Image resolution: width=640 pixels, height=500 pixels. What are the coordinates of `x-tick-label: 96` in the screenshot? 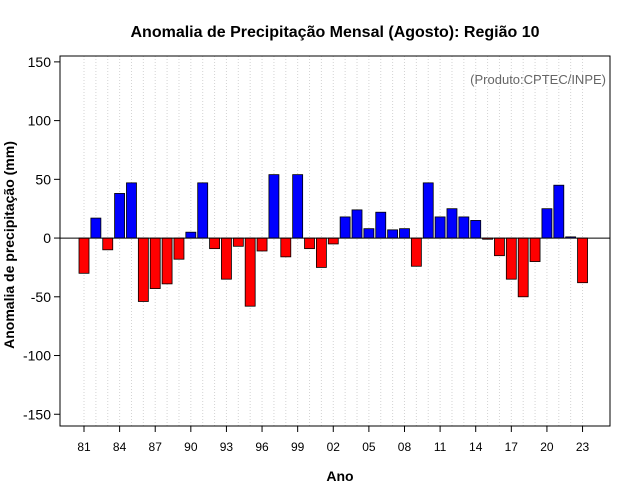 It's located at (262, 447).